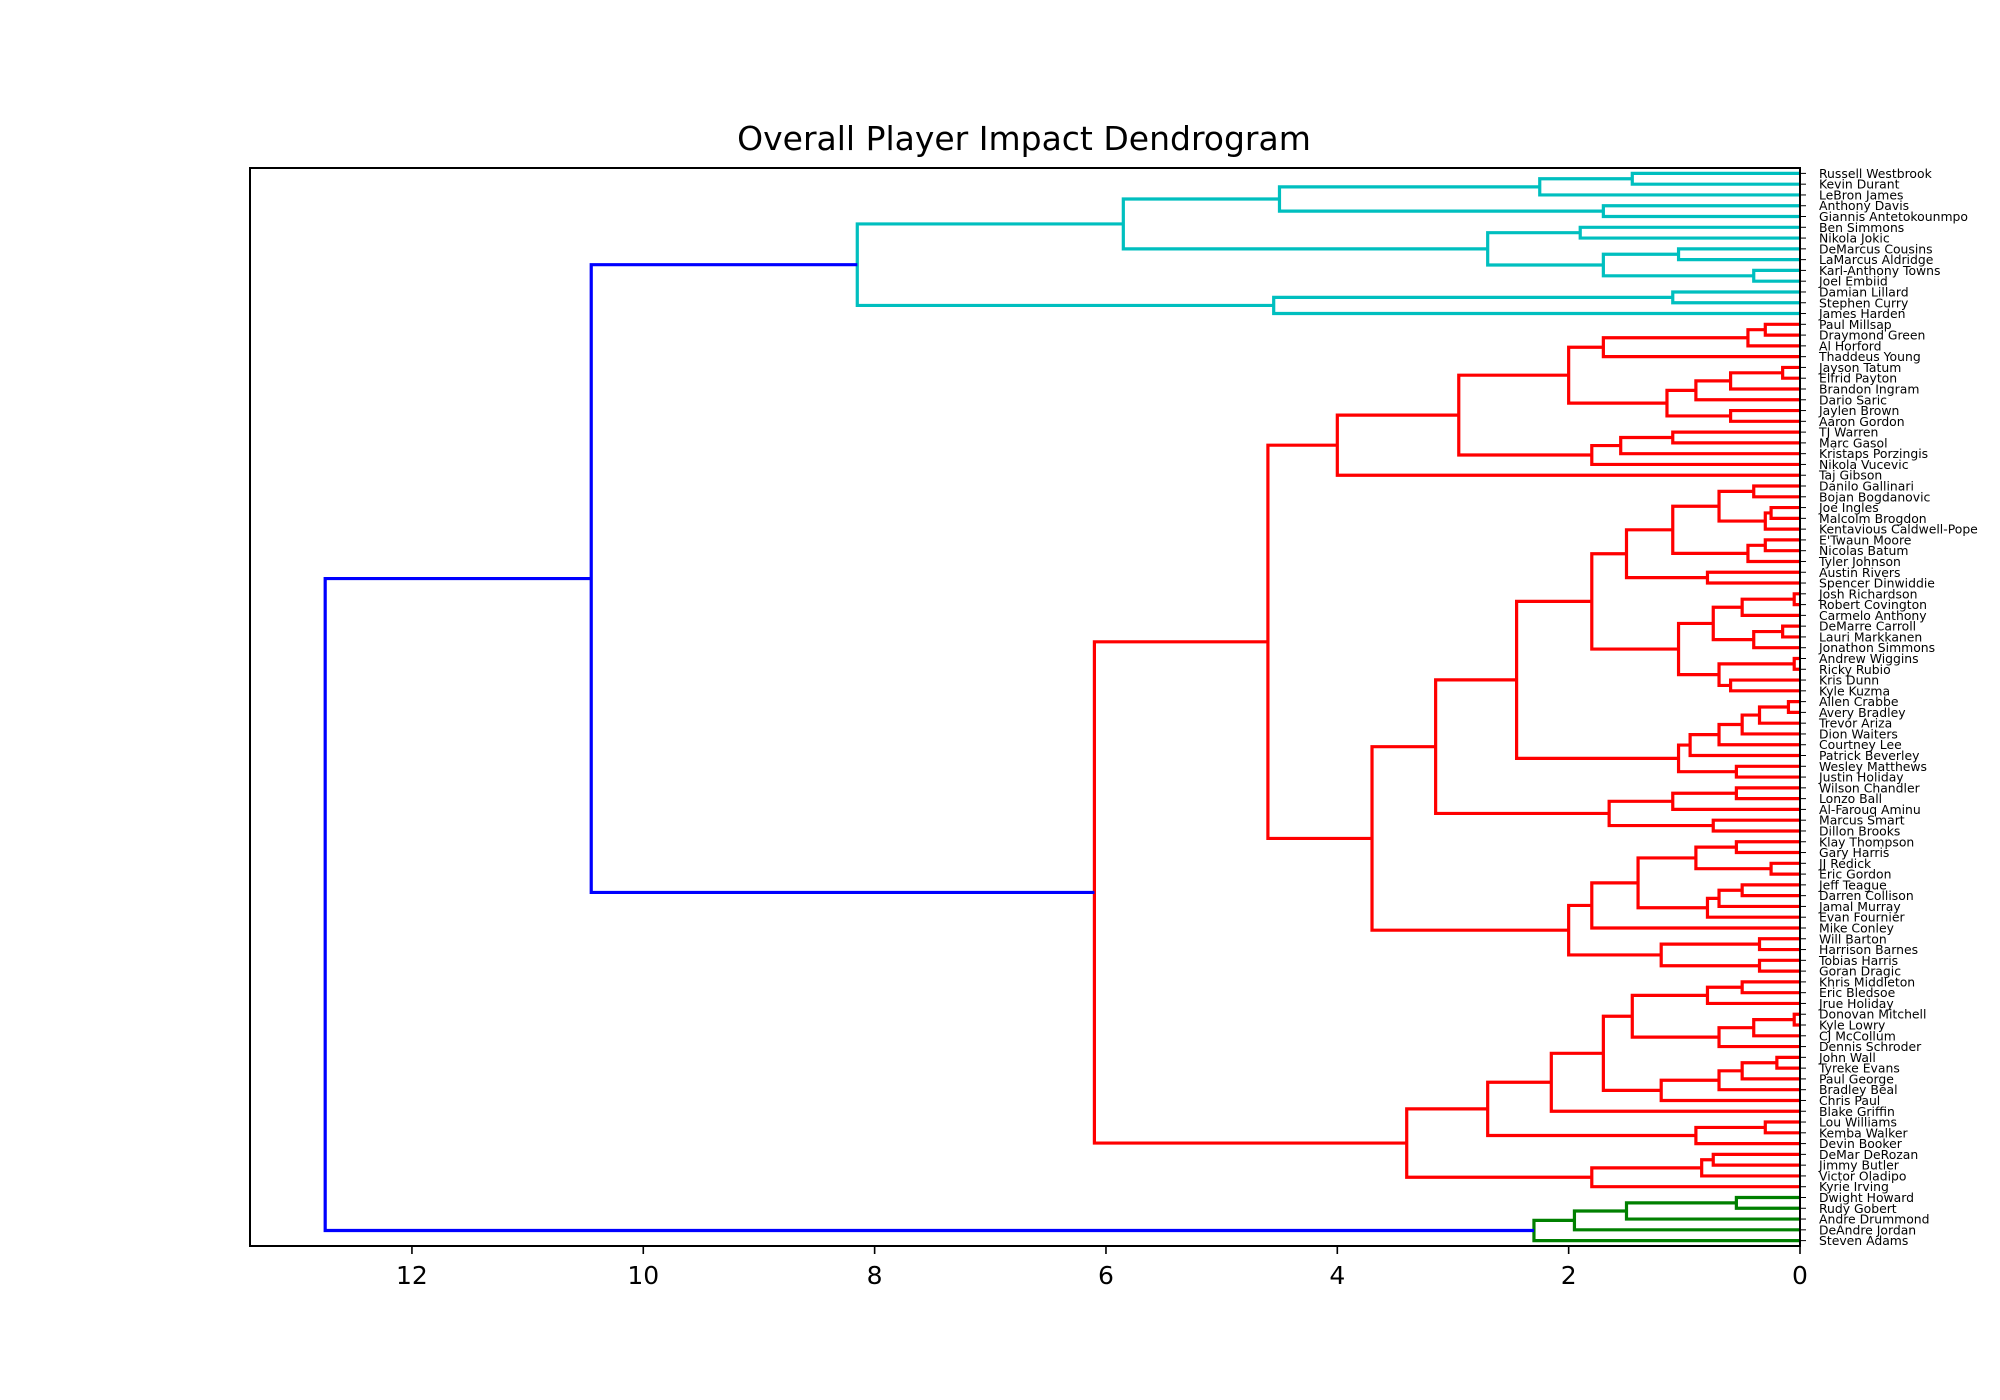 The width and height of the screenshot is (2000, 1400). What do you see at coordinates (1859, 572) in the screenshot?
I see `leaf-label: Austin Rivers` at bounding box center [1859, 572].